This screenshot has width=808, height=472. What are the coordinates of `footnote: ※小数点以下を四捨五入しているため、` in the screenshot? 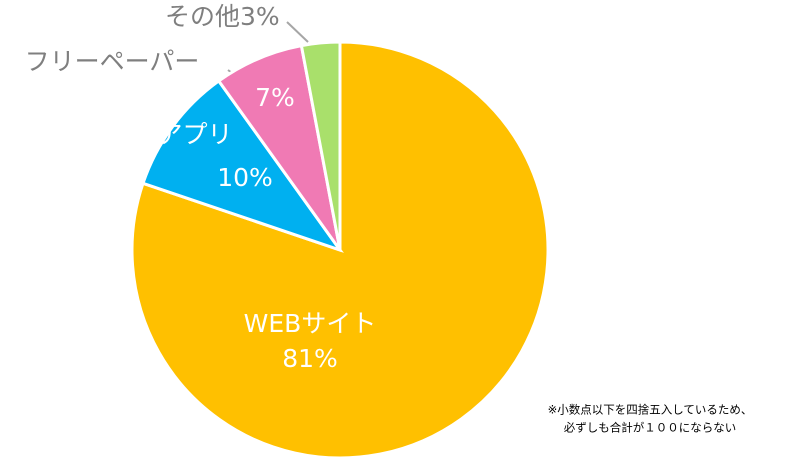 It's located at (650, 410).